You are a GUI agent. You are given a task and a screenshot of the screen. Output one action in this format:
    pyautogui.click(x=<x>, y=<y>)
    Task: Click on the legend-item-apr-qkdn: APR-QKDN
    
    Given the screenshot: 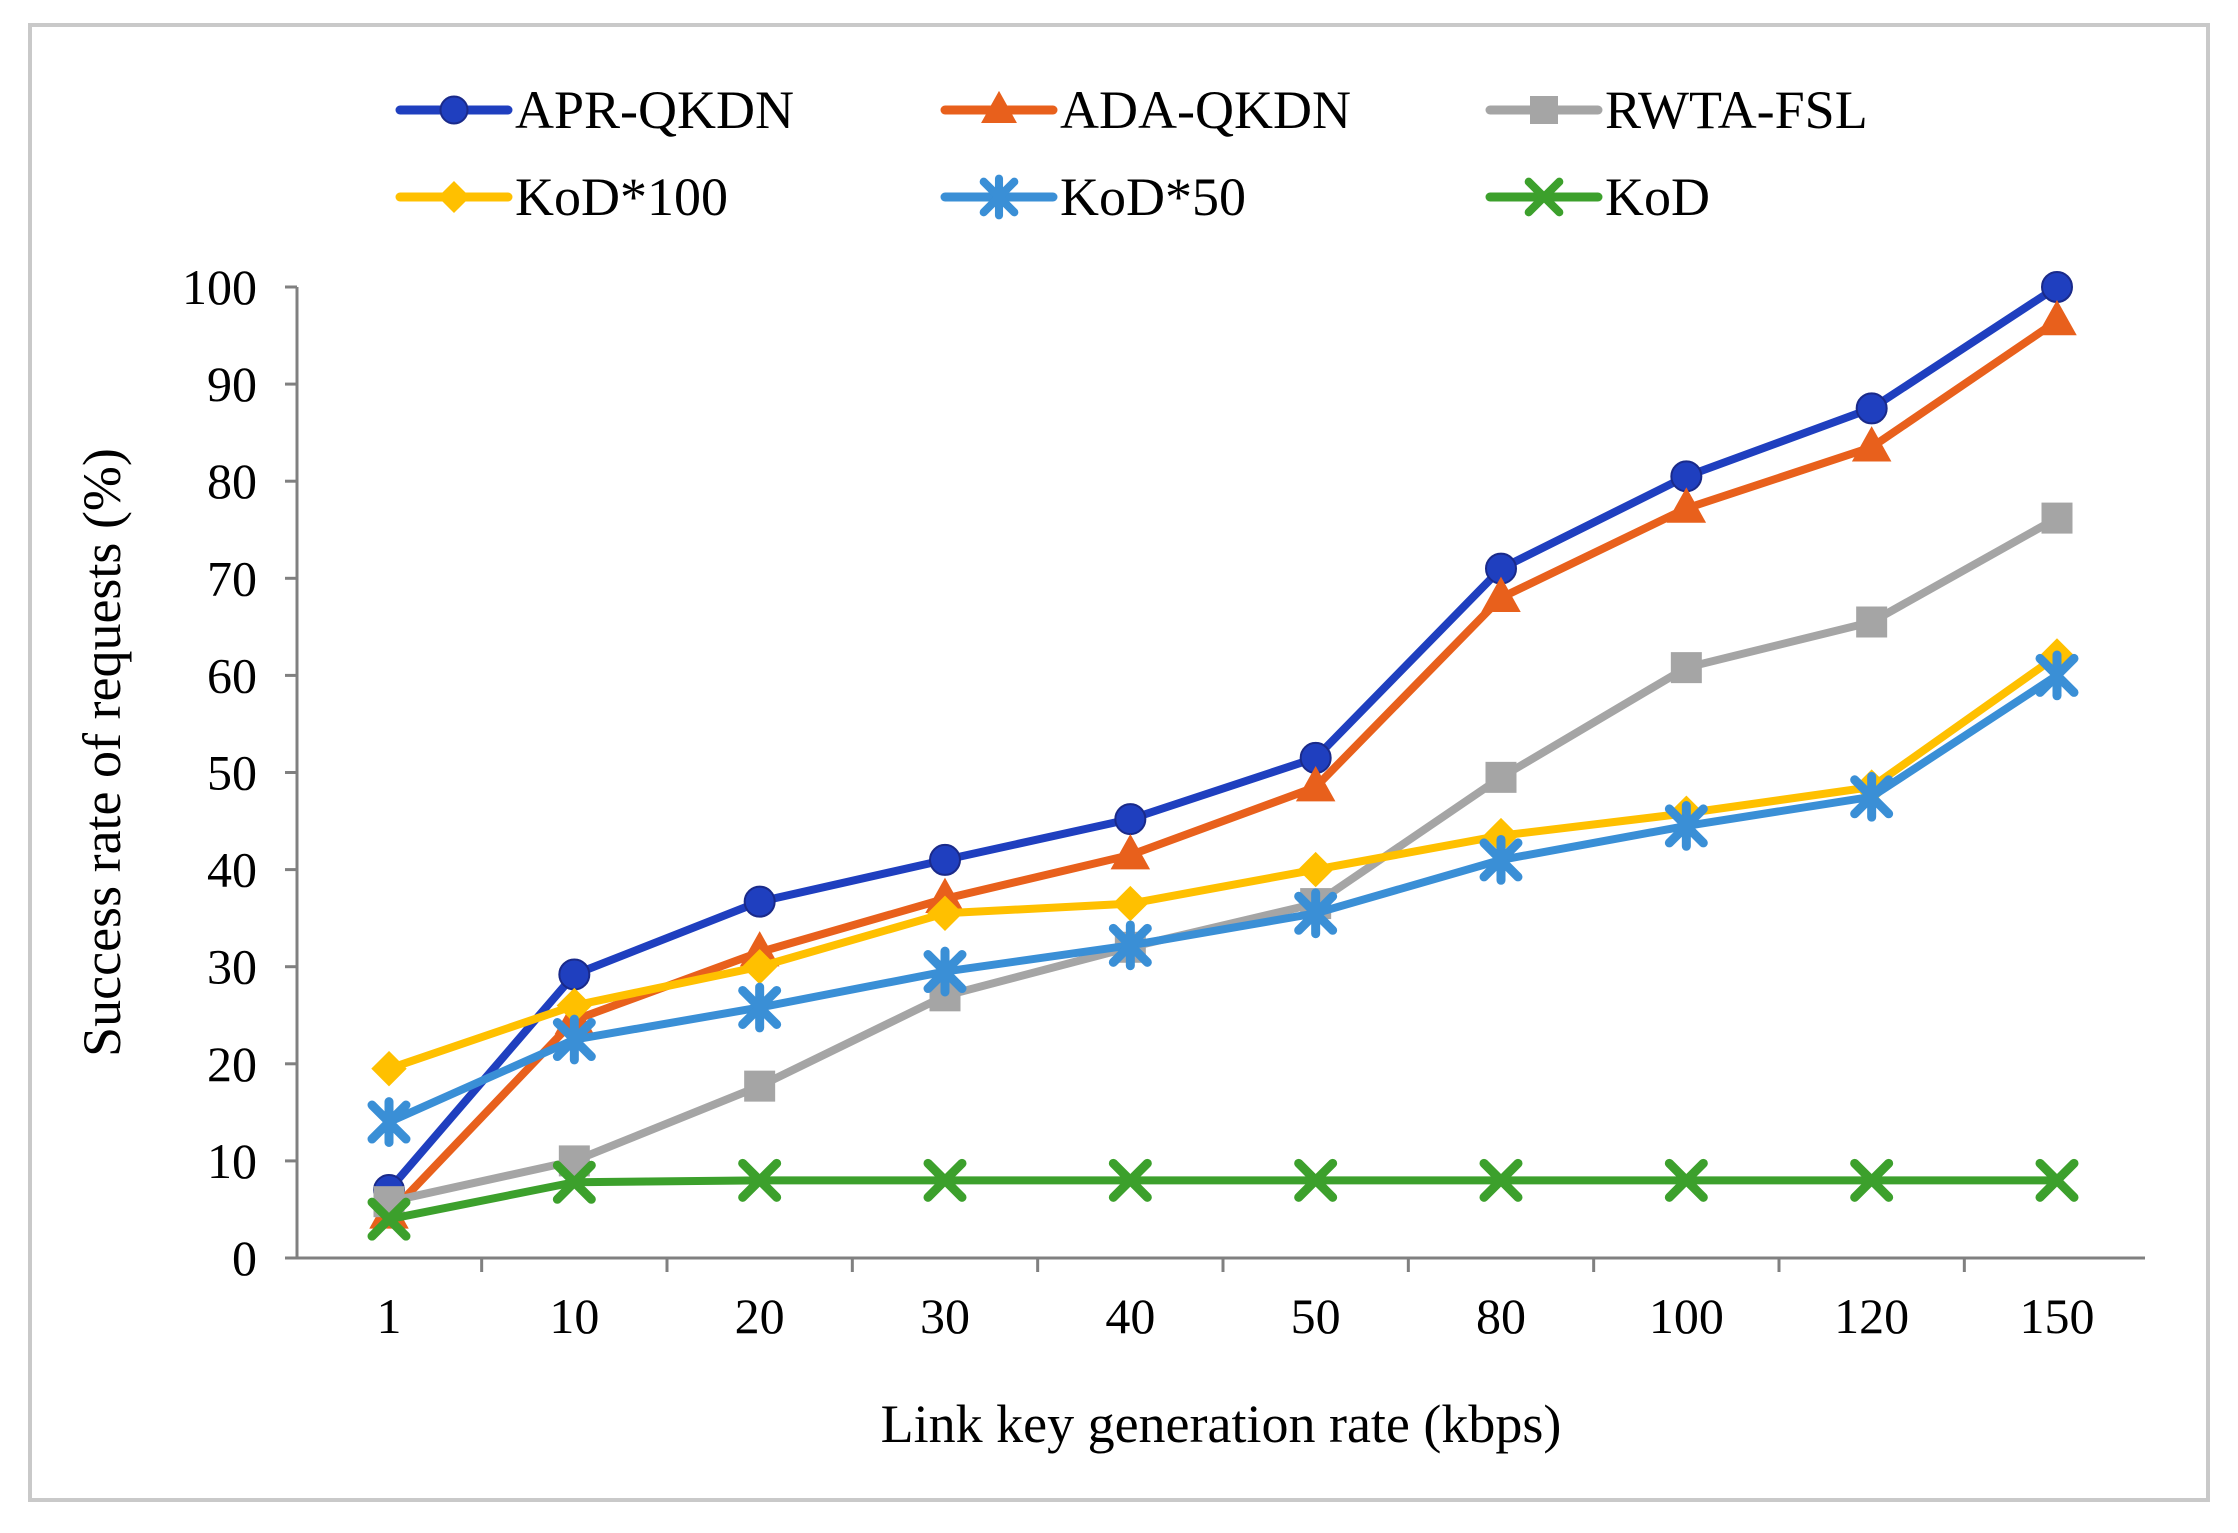 What is the action you would take?
    pyautogui.click(x=594, y=110)
    